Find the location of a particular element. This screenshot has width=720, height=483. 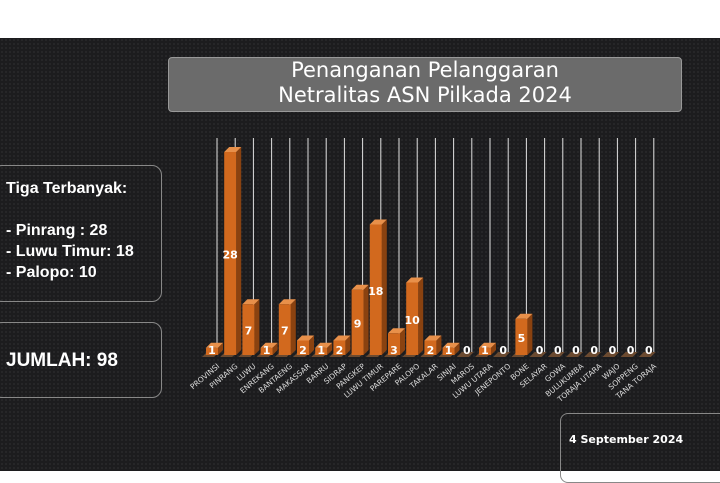

data-label: 5 is located at coordinates (522, 338).